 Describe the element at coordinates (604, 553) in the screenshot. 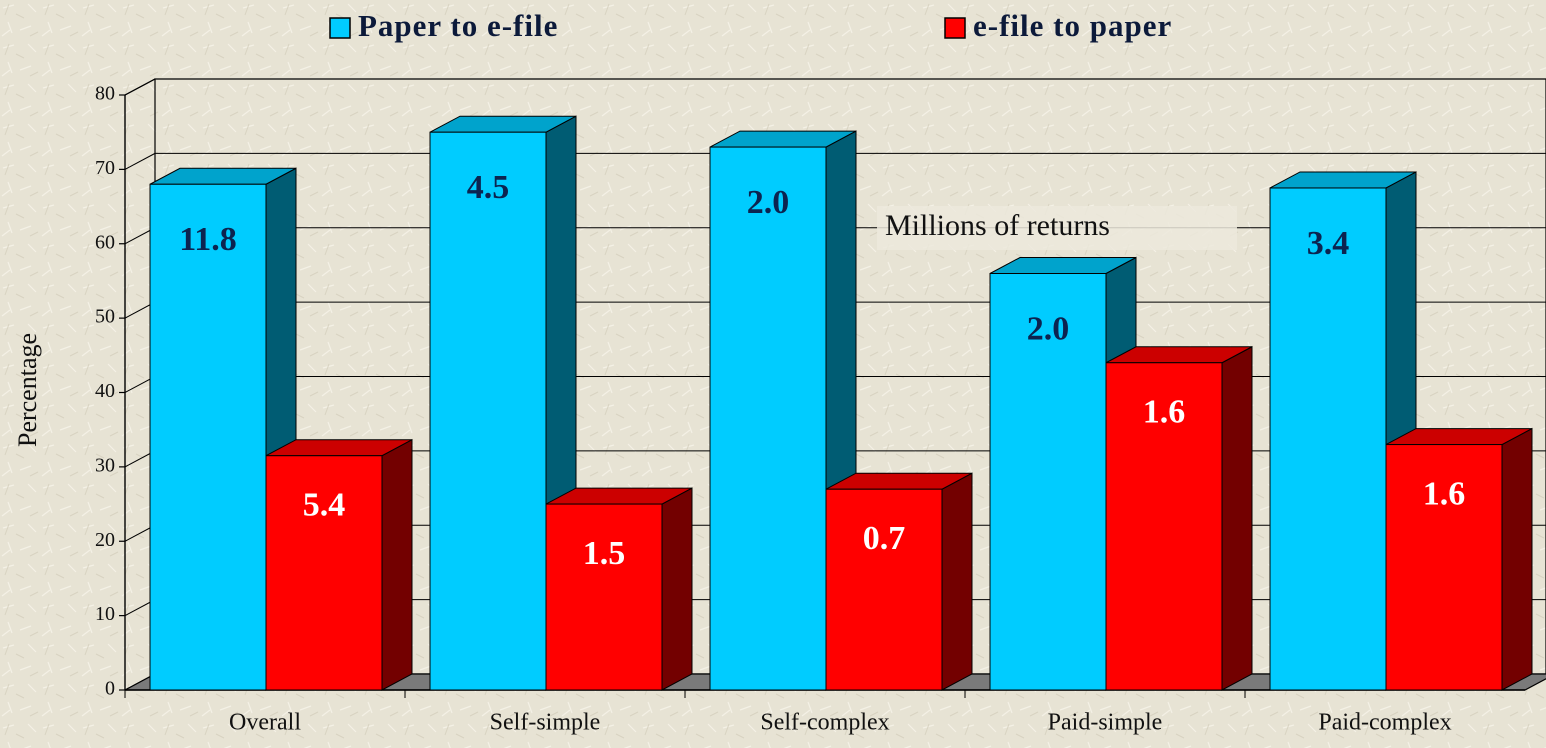

I see `data-label: 1.5` at that location.